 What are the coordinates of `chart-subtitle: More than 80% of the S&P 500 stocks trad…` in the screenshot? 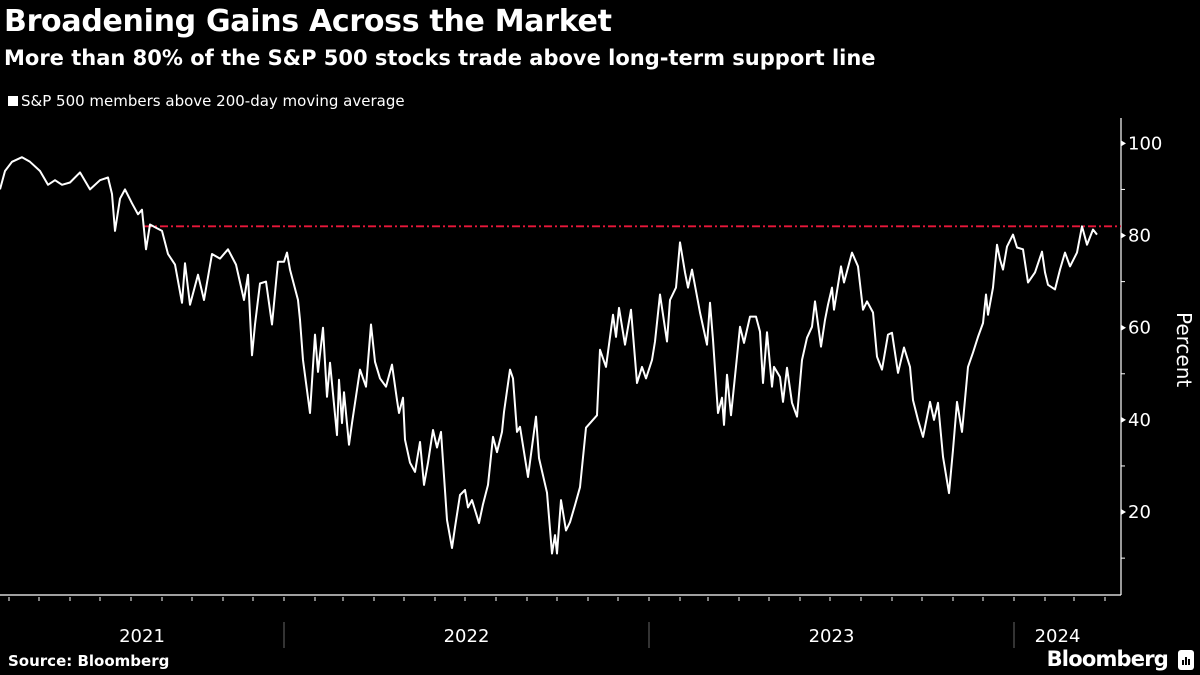 It's located at (440, 58).